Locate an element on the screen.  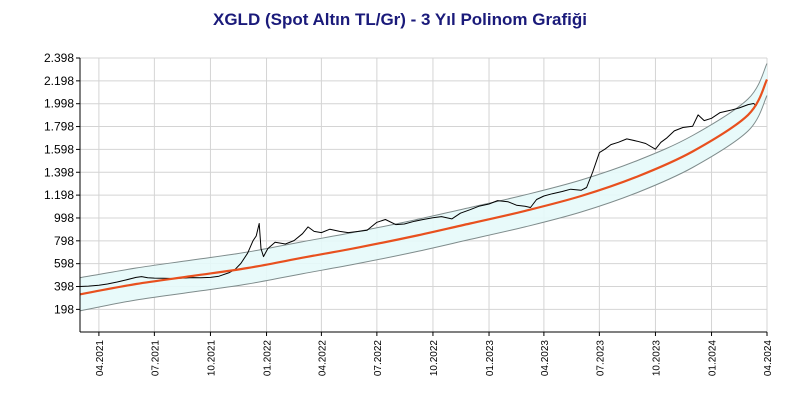
x-tick-label: 04.2022 is located at coordinates (322, 358).